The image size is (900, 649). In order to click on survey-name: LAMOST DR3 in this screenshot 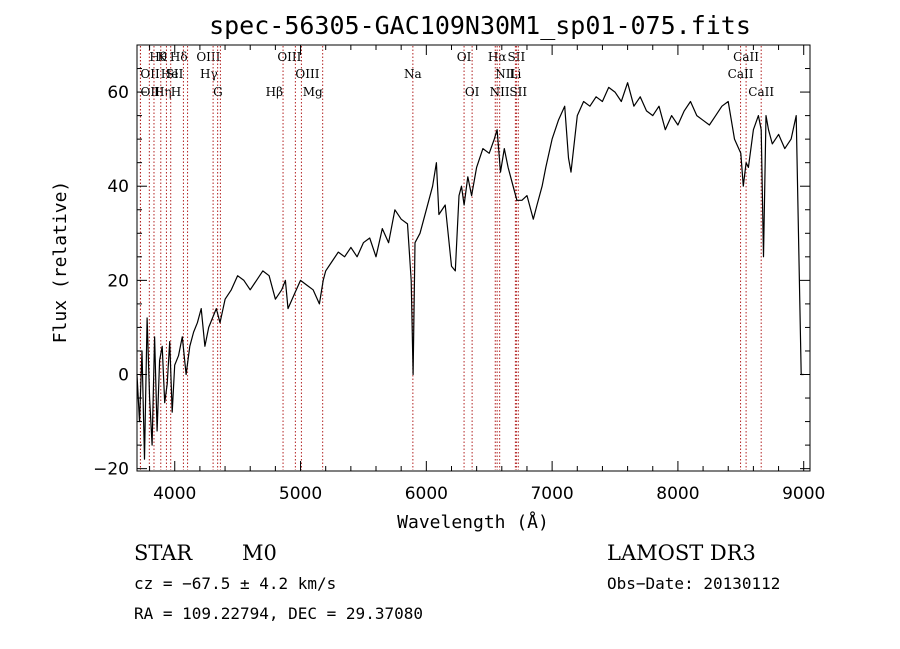, I will do `click(681, 553)`.